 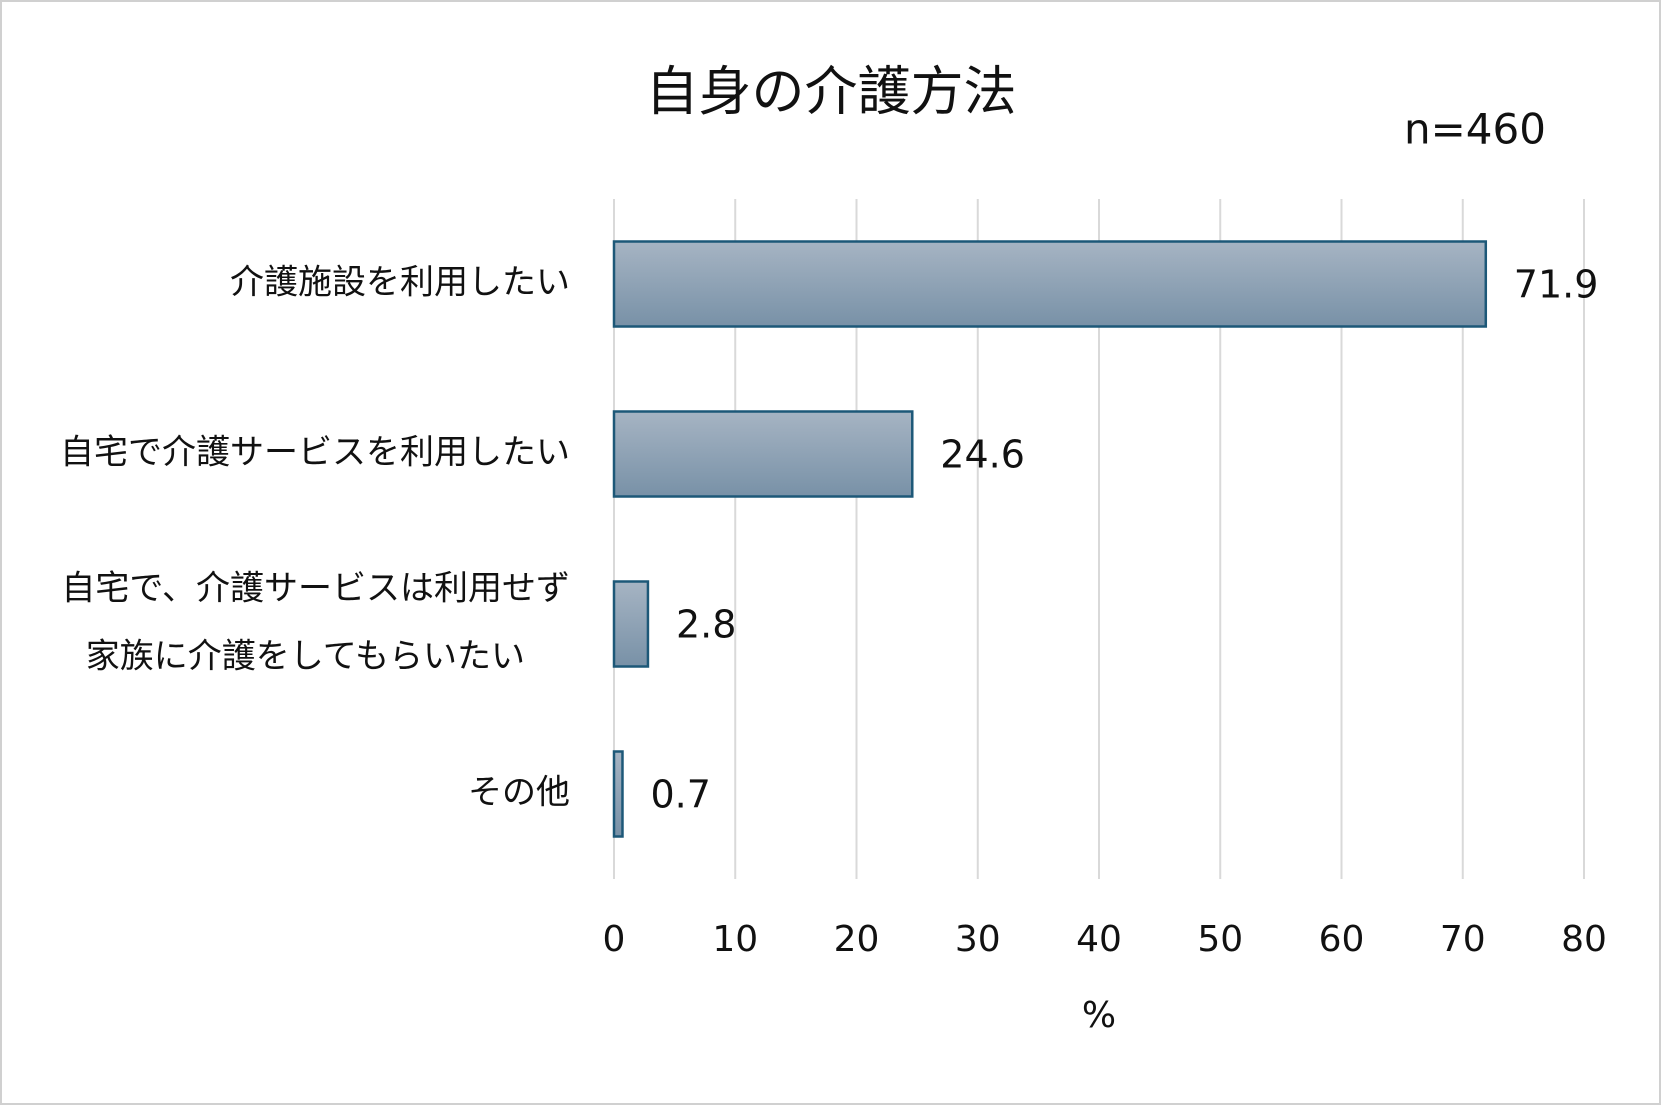 What do you see at coordinates (1475, 129) in the screenshot?
I see `annotation: n=460` at bounding box center [1475, 129].